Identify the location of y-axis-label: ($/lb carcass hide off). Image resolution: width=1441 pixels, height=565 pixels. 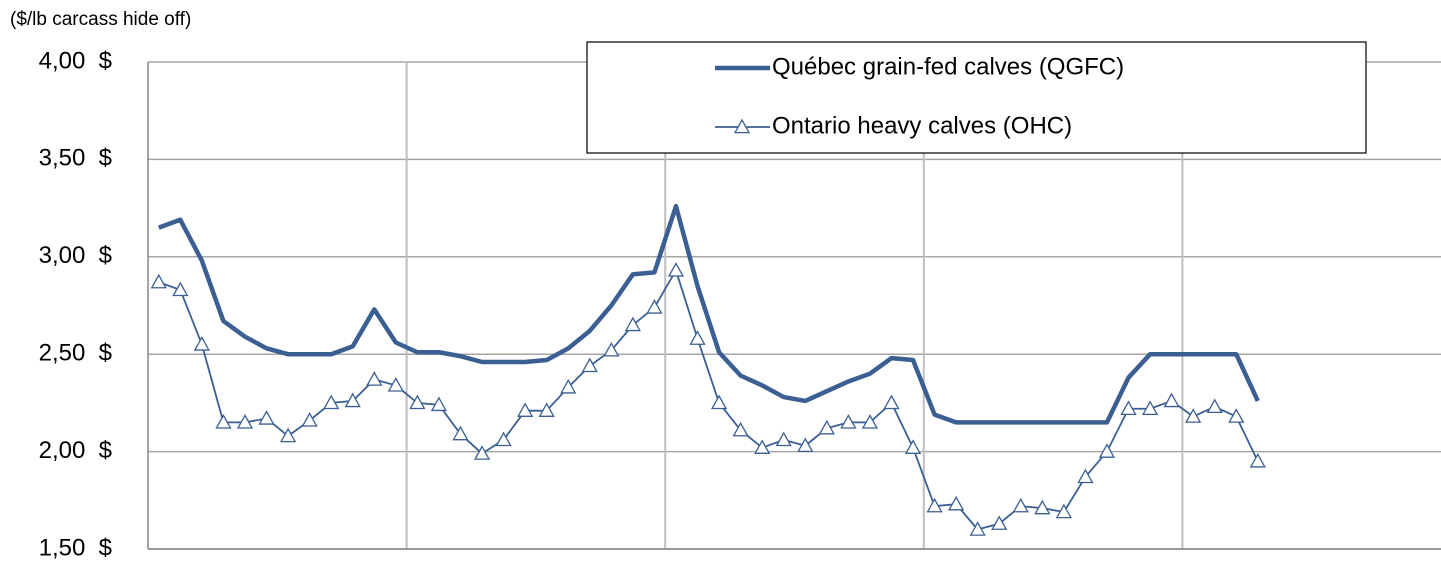
(100, 19).